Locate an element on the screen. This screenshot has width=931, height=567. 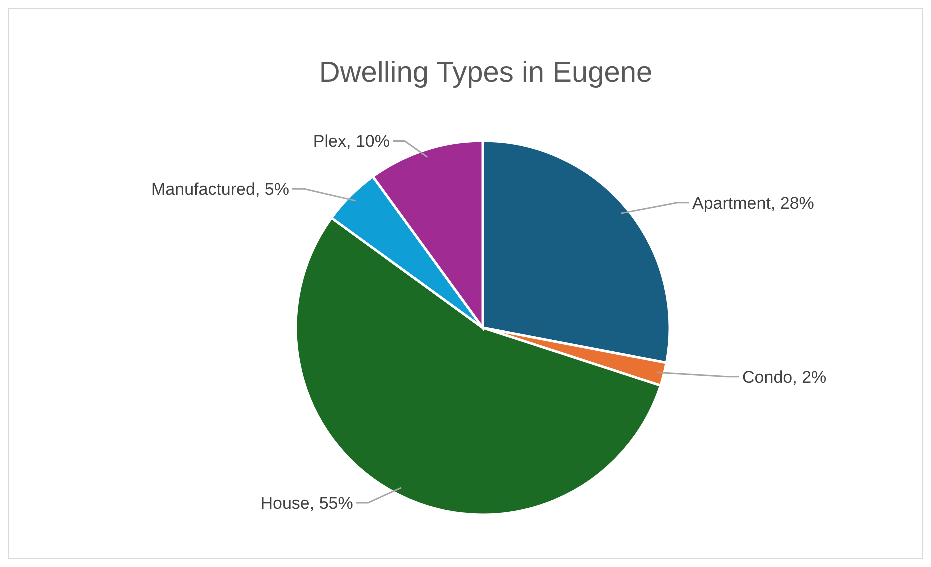
chart-title: Dwelling Types in Eugene is located at coordinates (486, 73).